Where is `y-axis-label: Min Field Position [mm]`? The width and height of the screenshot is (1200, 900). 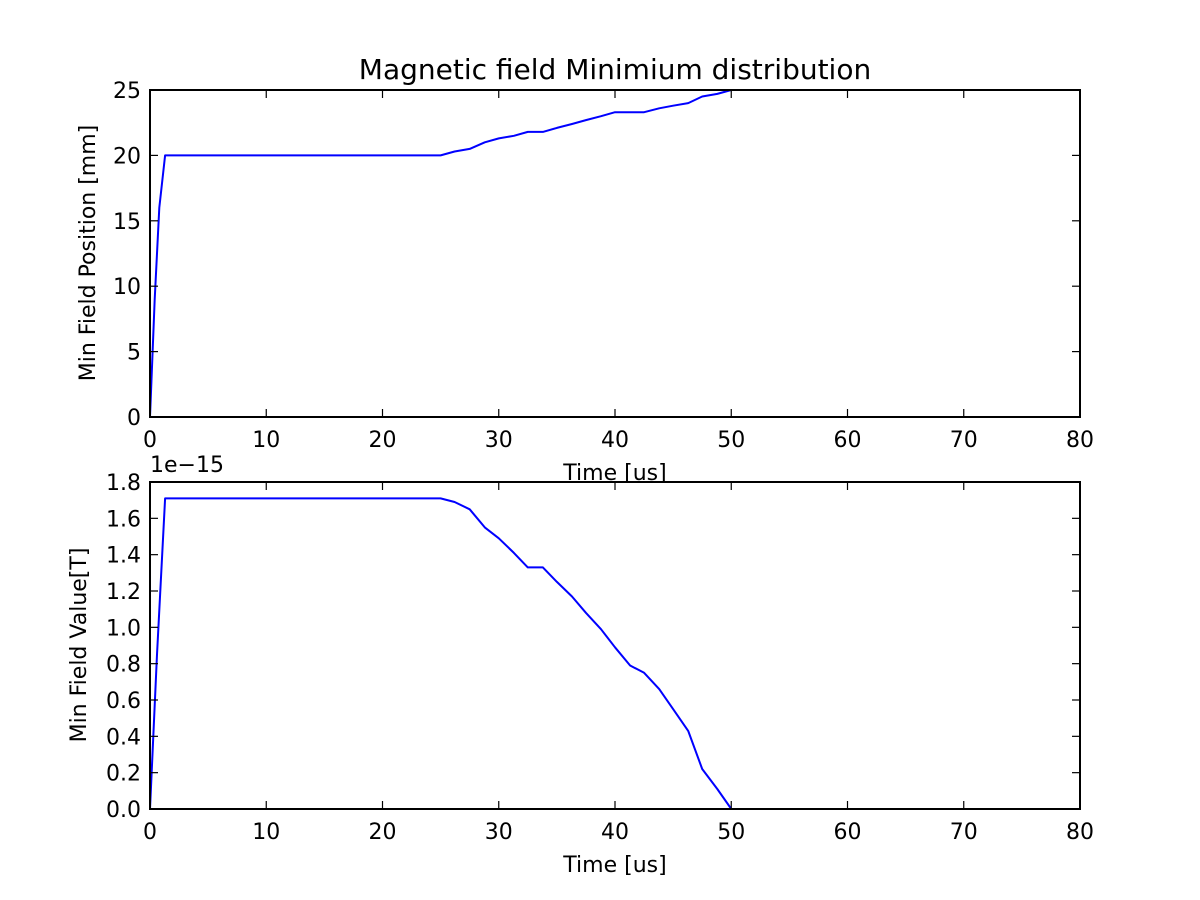
y-axis-label: Min Field Position [mm] is located at coordinates (88, 253).